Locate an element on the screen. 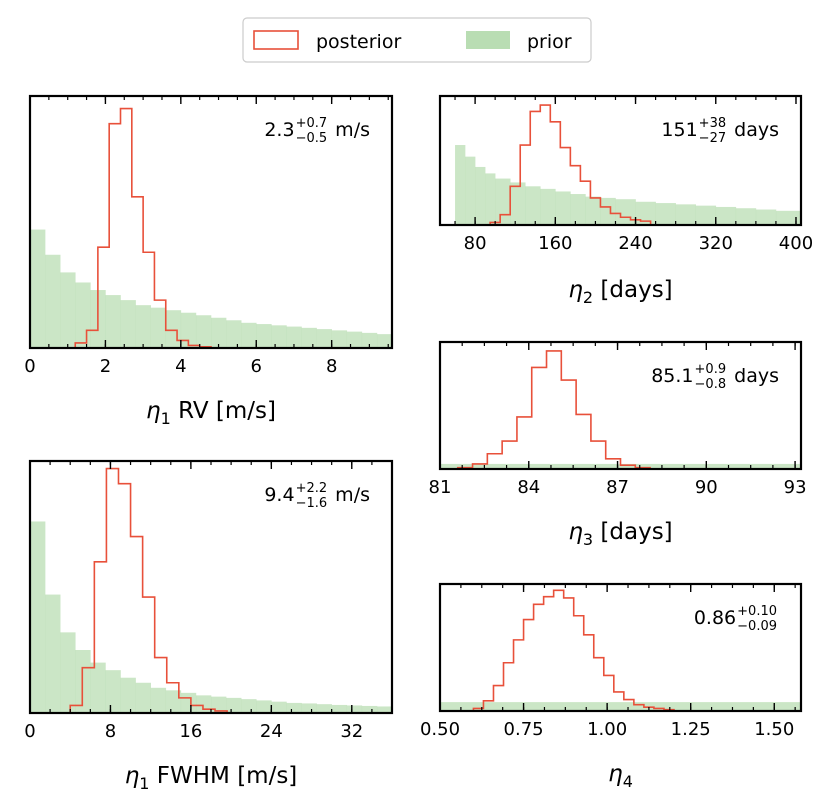  annotation: 0.86 is located at coordinates (715, 618).